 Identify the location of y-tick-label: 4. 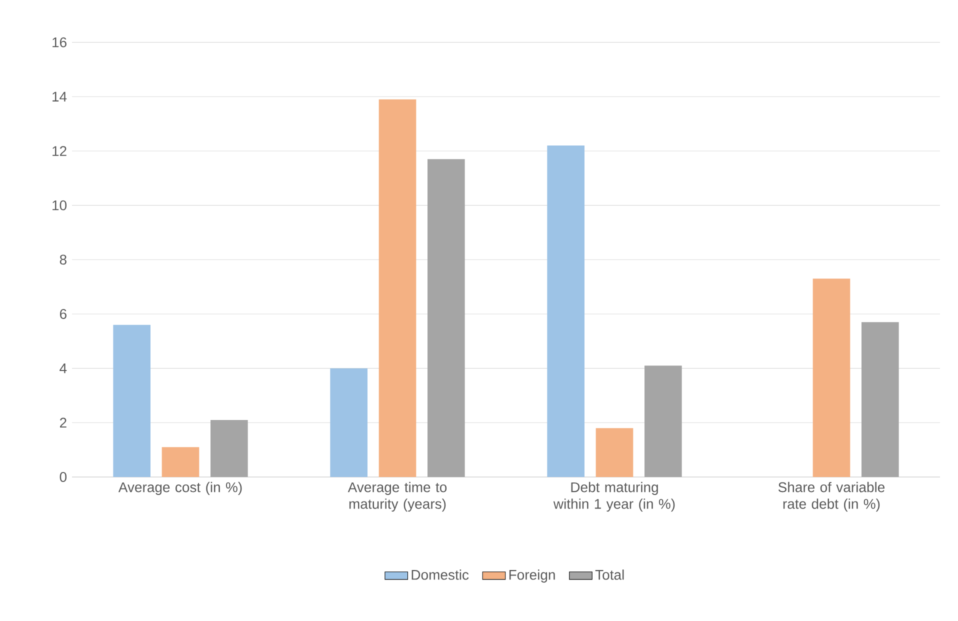
(63, 369).